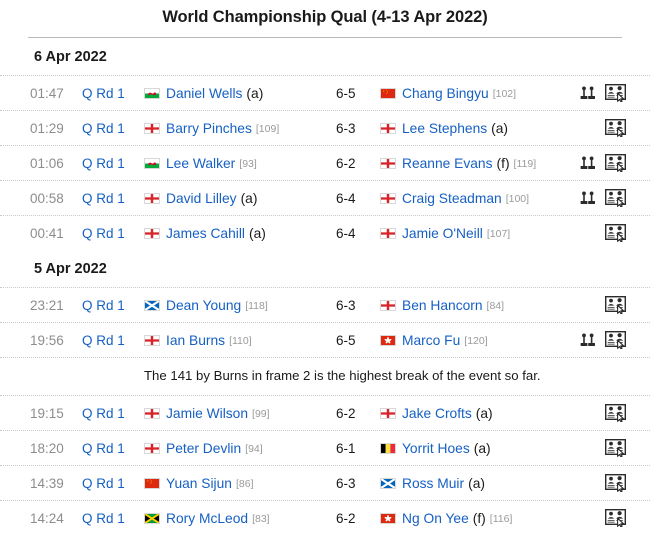 The width and height of the screenshot is (650, 559). I want to click on player-name-link: Reanne Evans, so click(447, 163).